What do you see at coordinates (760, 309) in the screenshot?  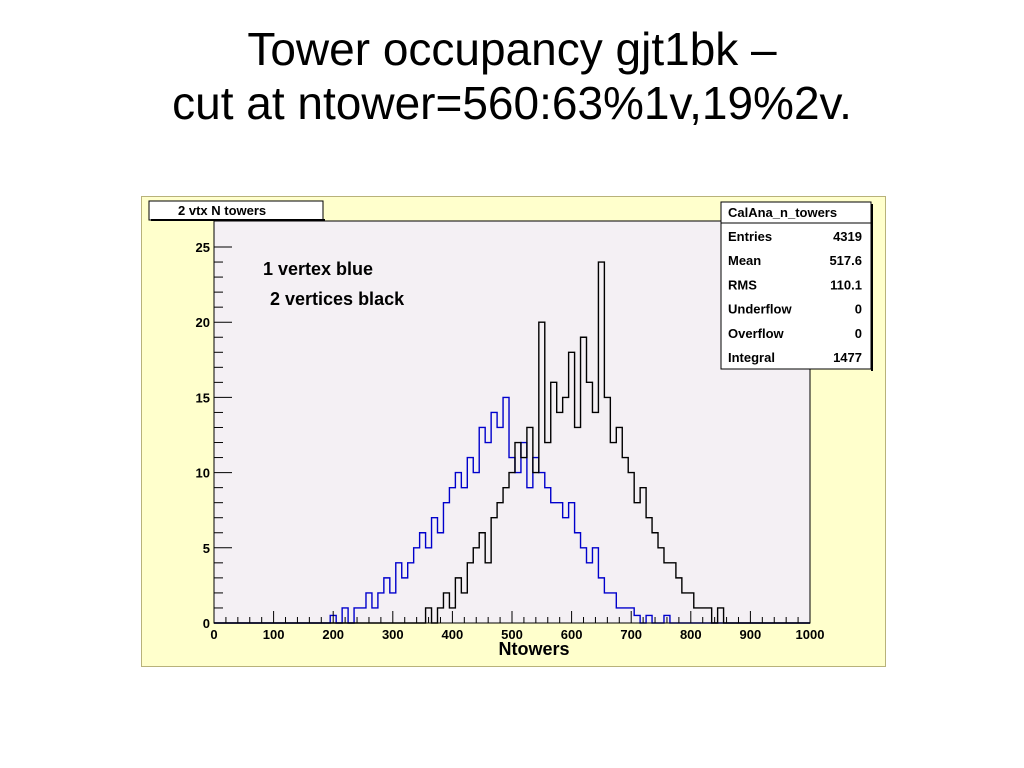 I see `stats-label-underflow: Underflow` at bounding box center [760, 309].